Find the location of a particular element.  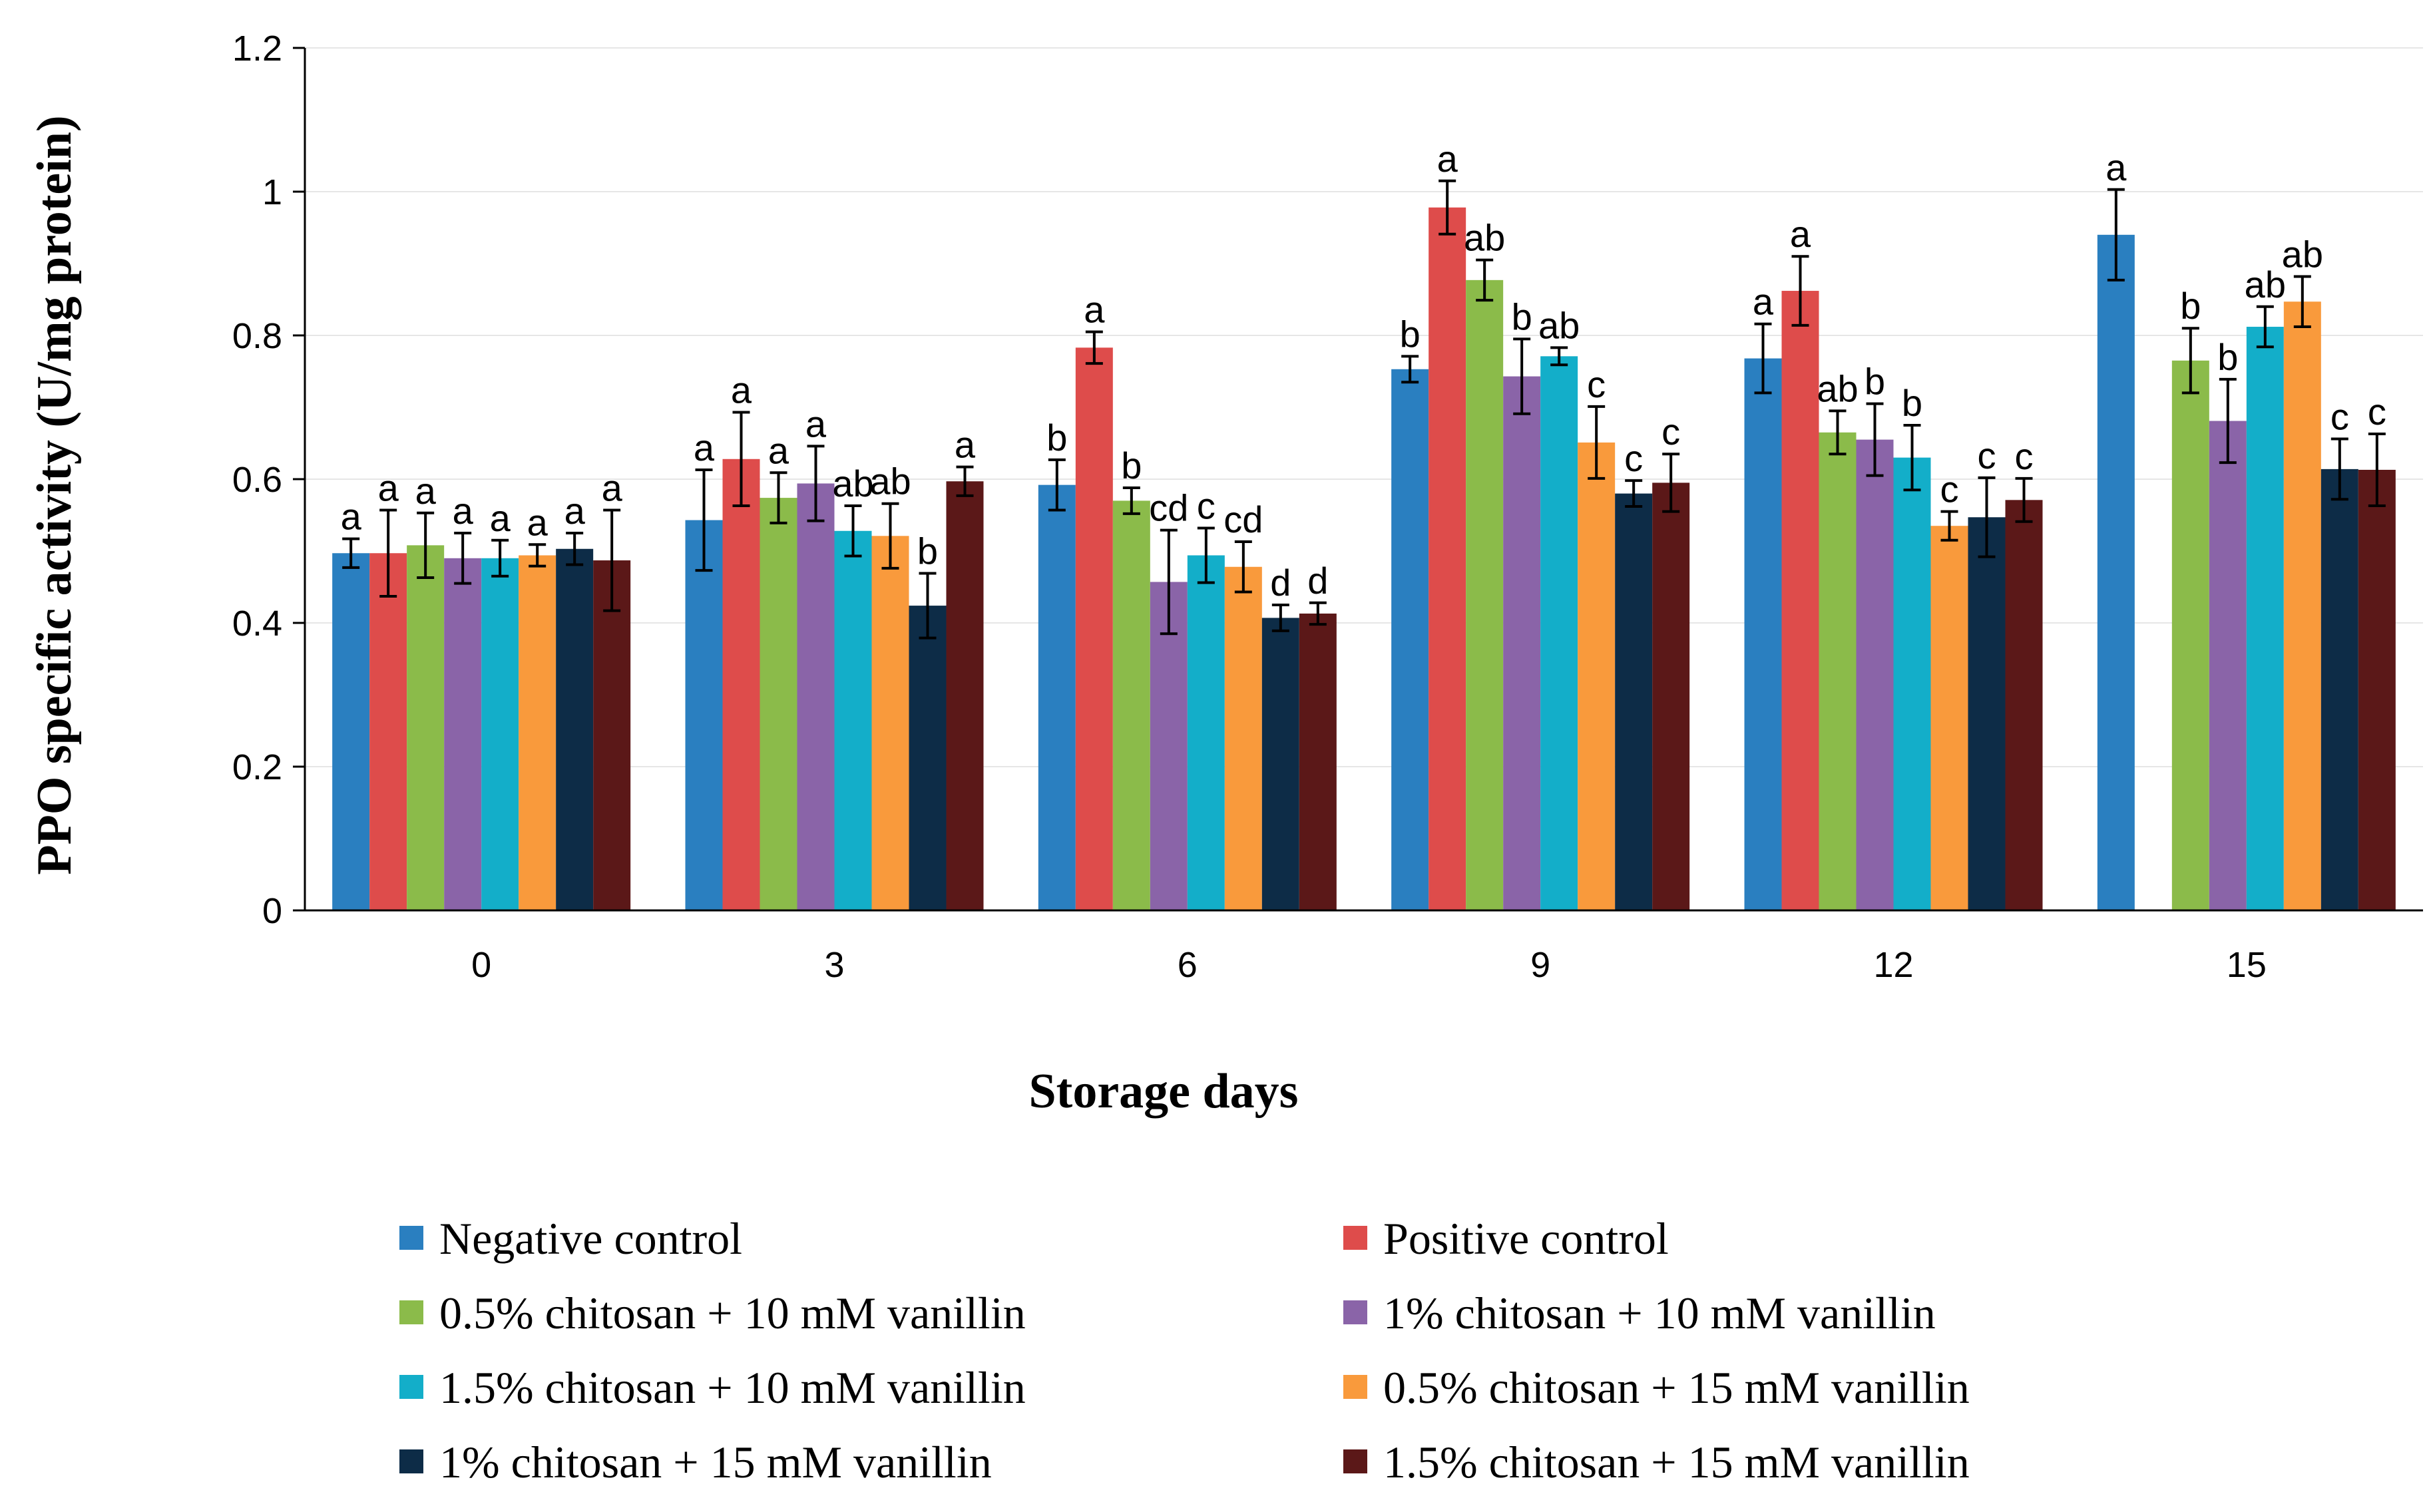

legend-label: 1.5% chitosan + 10 mM vanillin is located at coordinates (732, 1387).